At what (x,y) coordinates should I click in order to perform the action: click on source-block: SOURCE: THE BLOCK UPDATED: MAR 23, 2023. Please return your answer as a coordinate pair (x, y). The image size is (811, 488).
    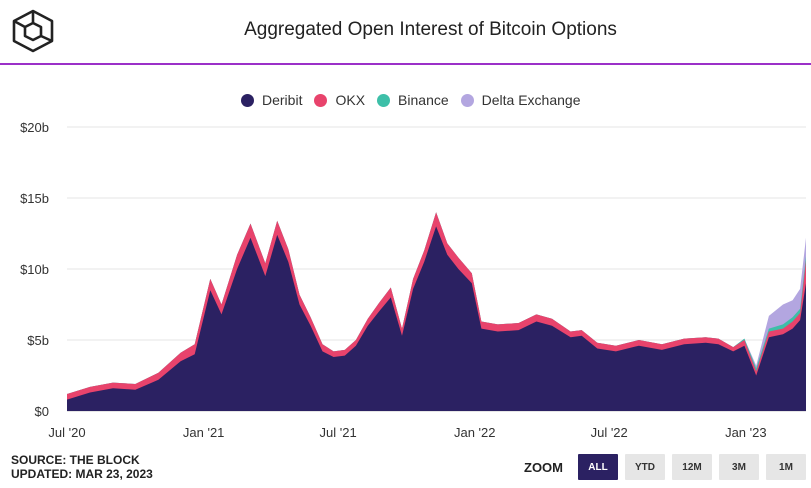
    Looking at the image, I should click on (82, 467).